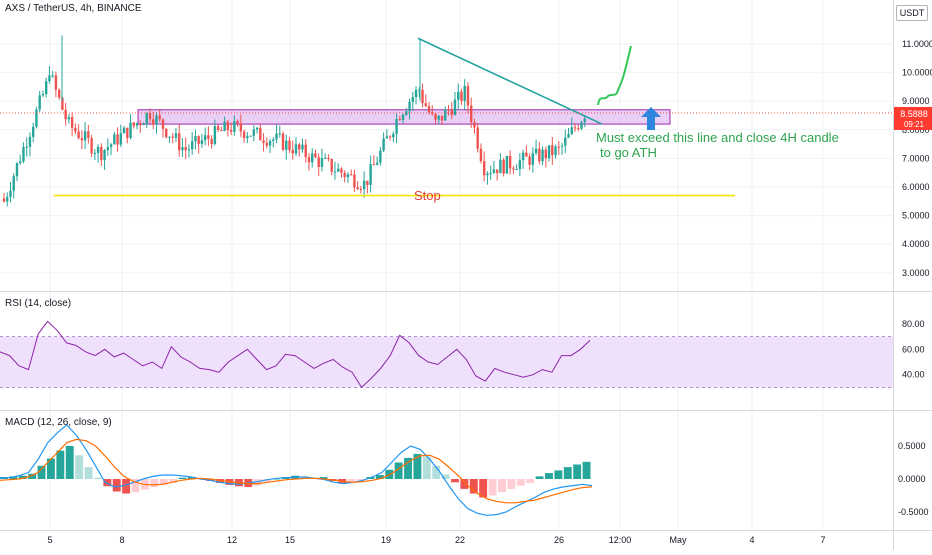  What do you see at coordinates (49, 540) in the screenshot?
I see `time-tick-label: 5` at bounding box center [49, 540].